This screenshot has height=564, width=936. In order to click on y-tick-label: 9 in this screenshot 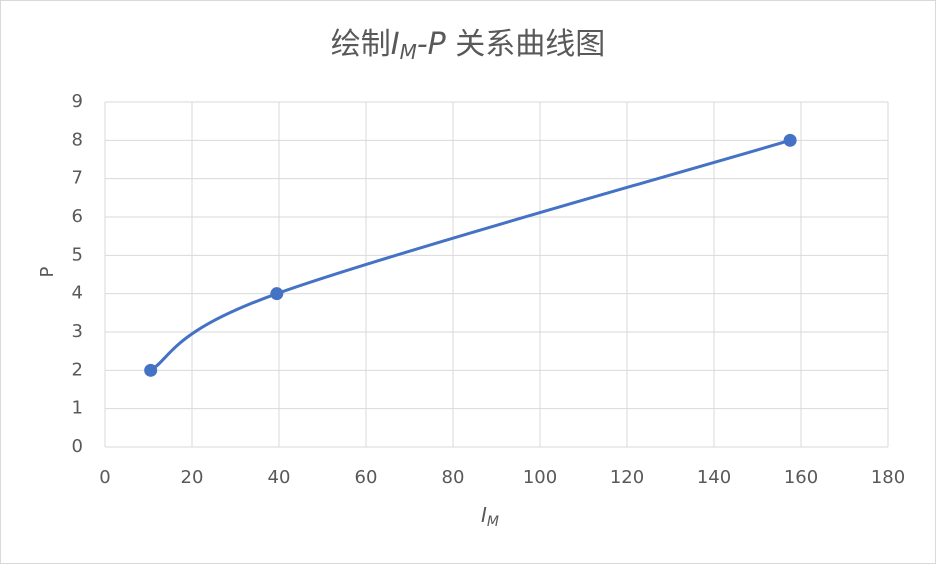, I will do `click(77, 101)`.